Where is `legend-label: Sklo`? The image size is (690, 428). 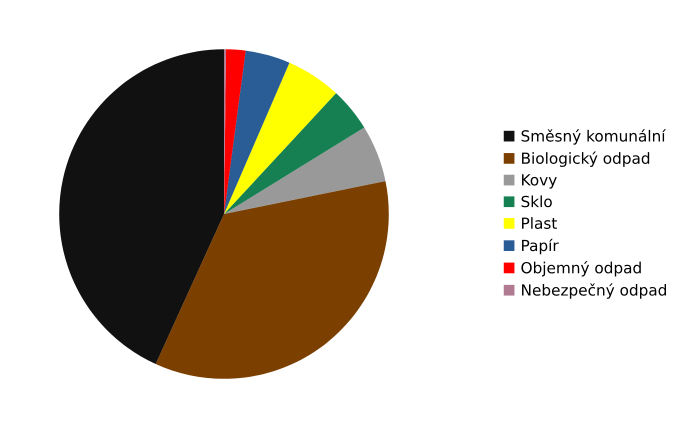
legend-label: Sklo is located at coordinates (537, 201).